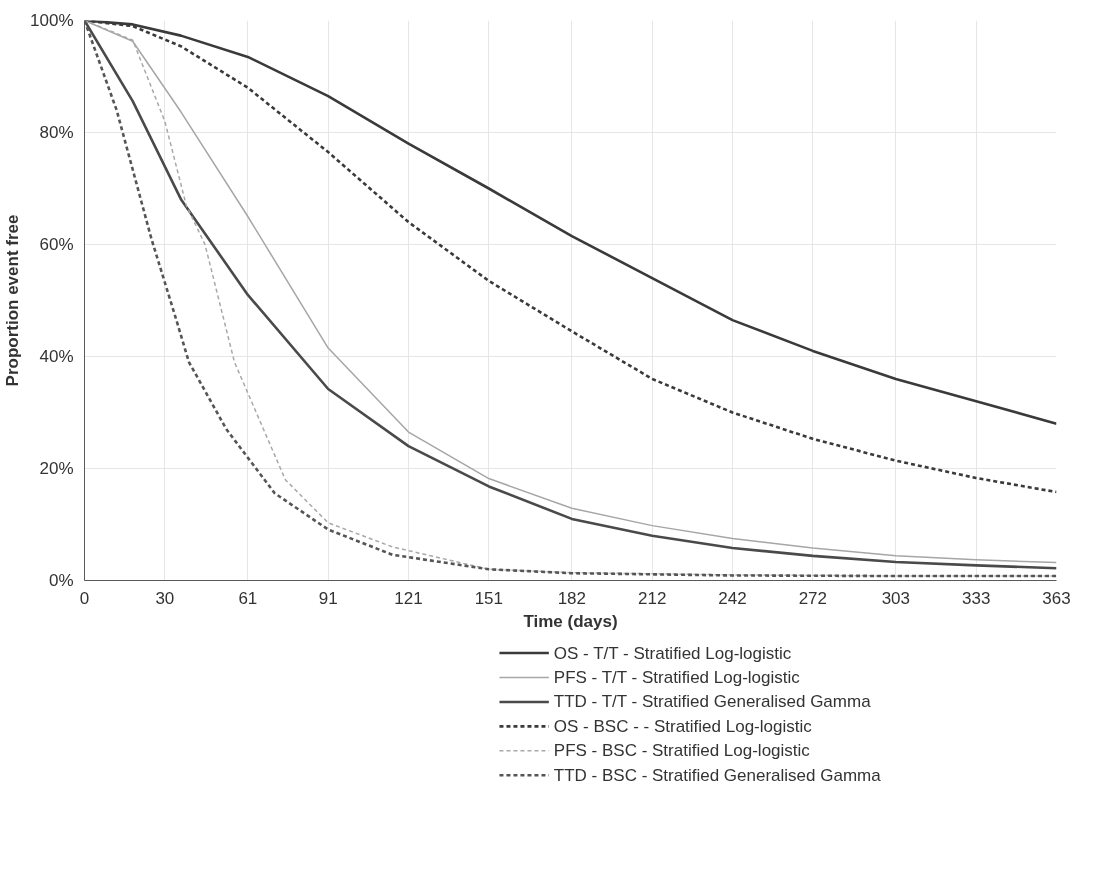 The width and height of the screenshot is (1114, 893). I want to click on y-tick-label: 80%, so click(56, 132).